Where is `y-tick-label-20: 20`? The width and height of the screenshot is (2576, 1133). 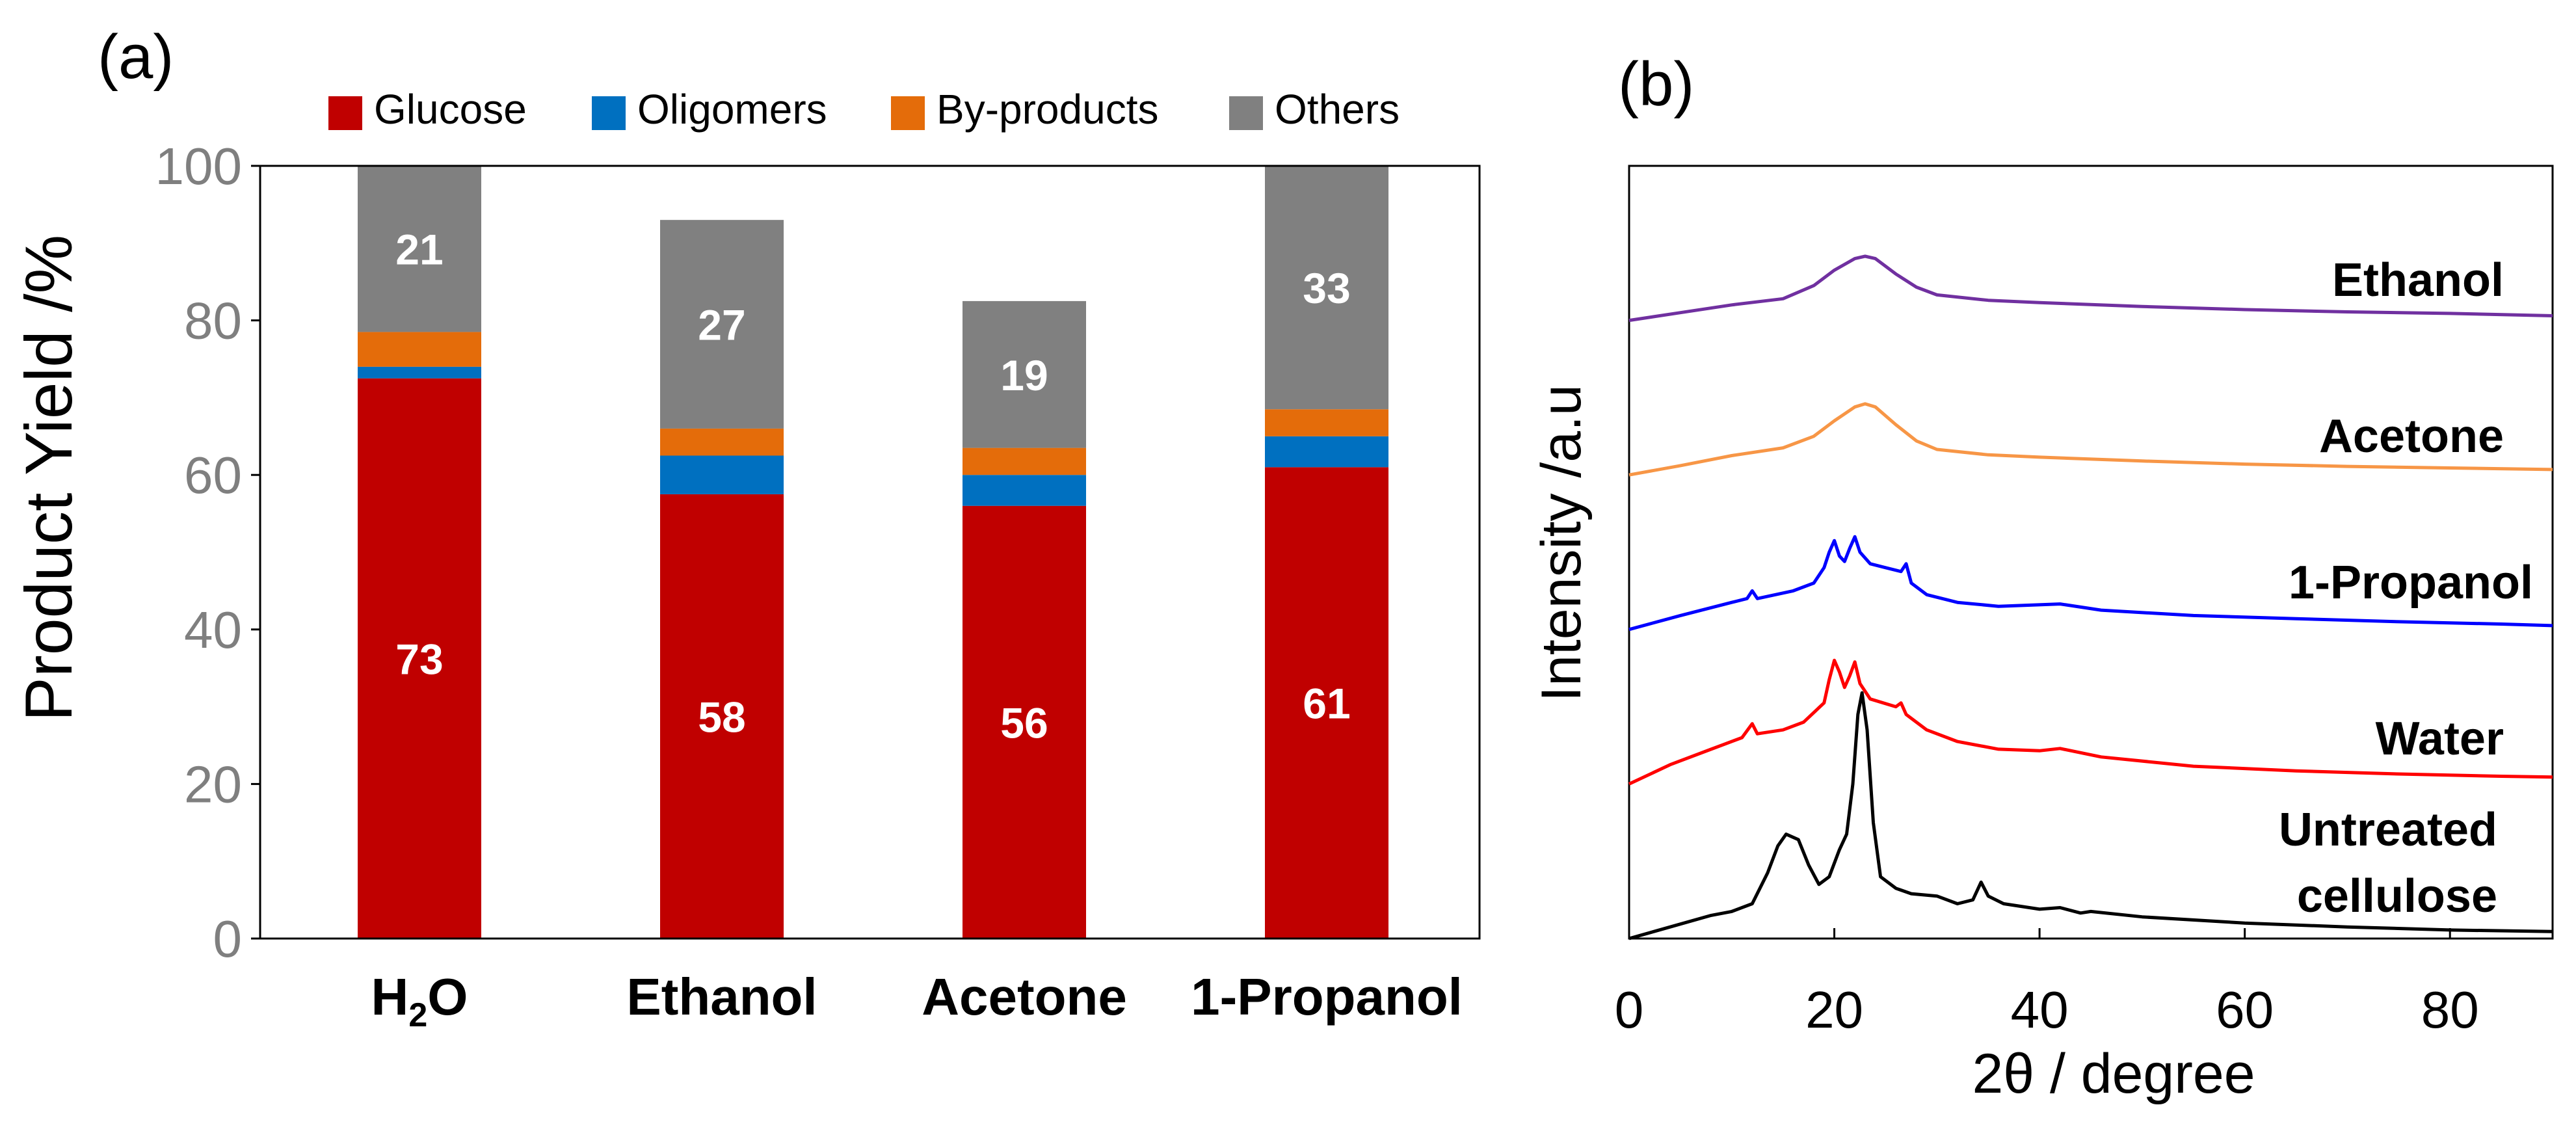
y-tick-label-20: 20 is located at coordinates (213, 784).